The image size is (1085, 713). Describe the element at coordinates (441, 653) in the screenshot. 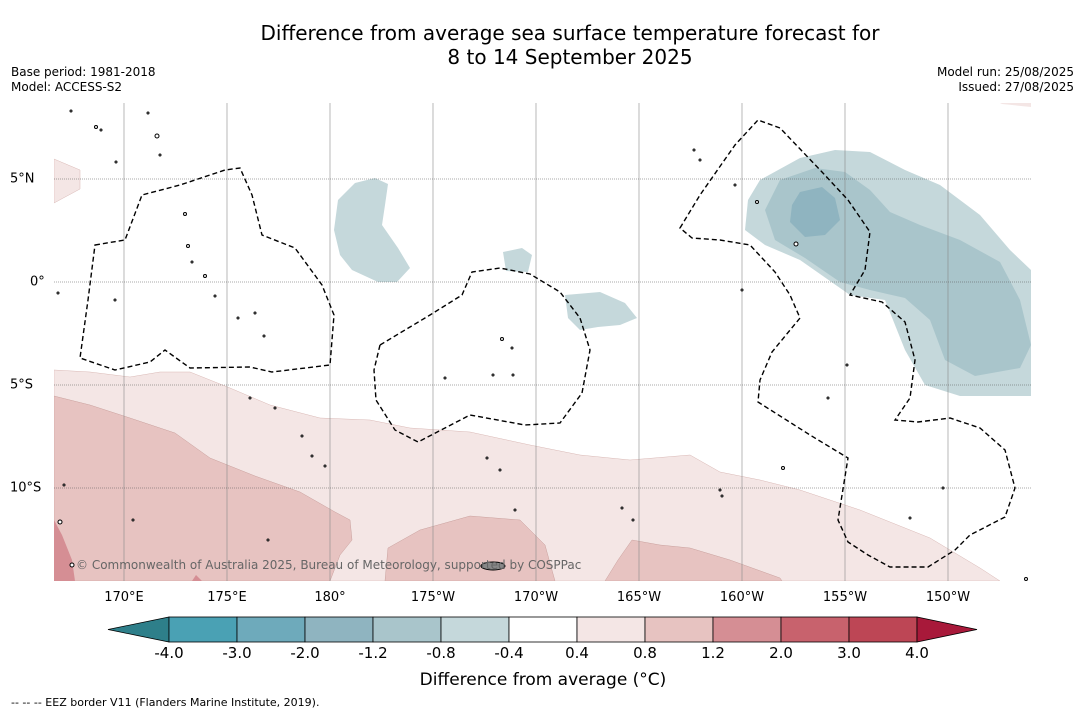

I see `colorbar-label: -0.8` at that location.